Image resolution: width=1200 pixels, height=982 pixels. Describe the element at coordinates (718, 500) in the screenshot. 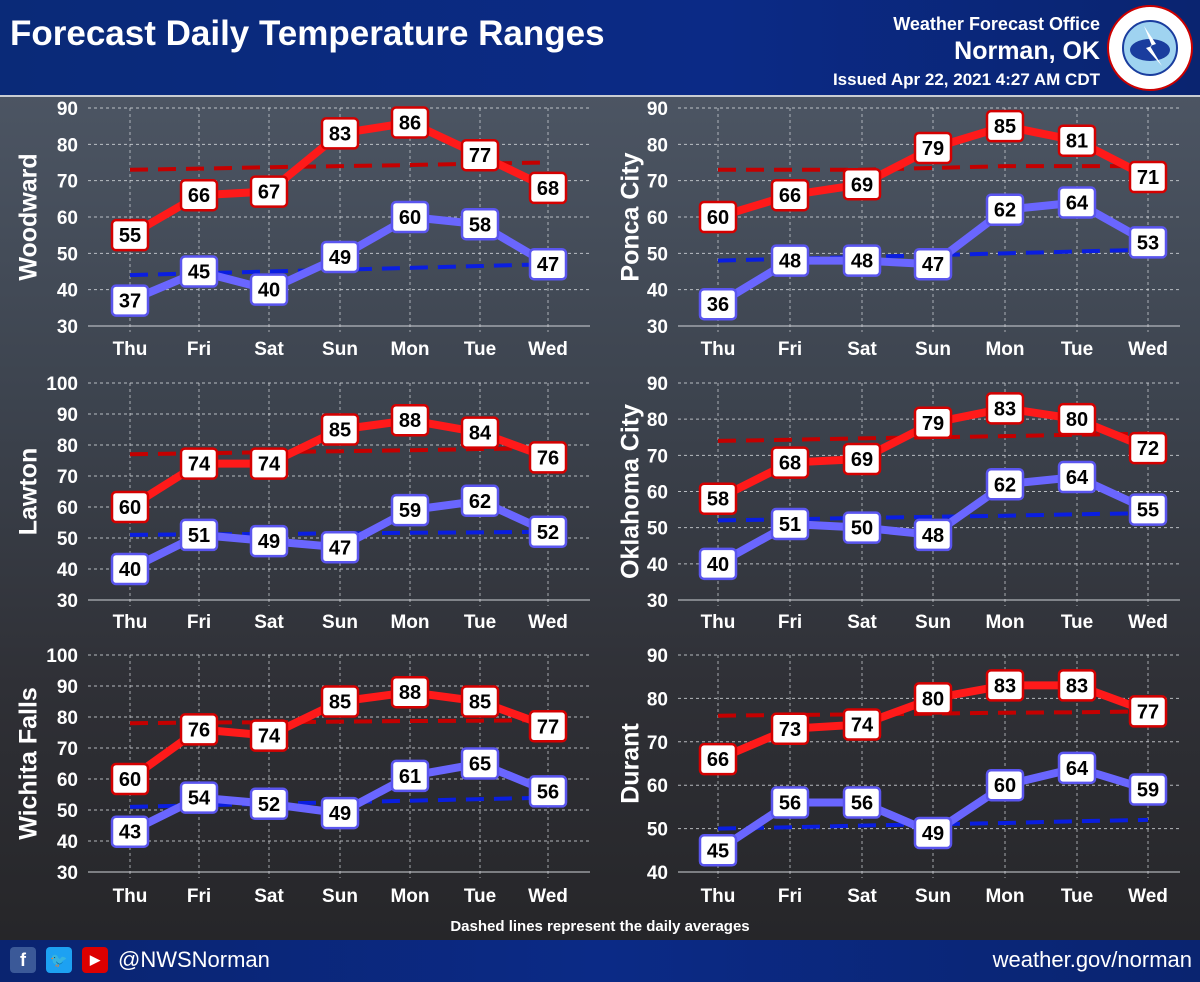

I see `high-data-label: 58` at that location.